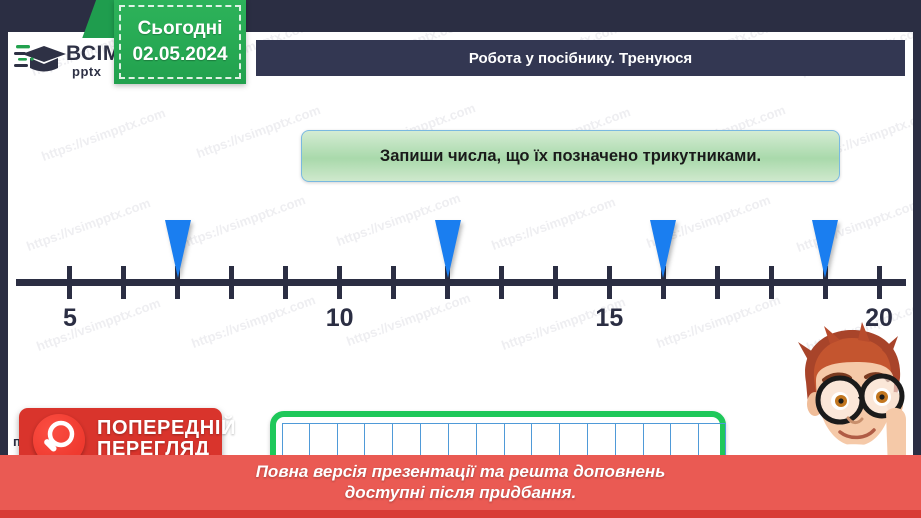  I want to click on slide-header: Робота у посібнику. Тренуюся, so click(580, 58).